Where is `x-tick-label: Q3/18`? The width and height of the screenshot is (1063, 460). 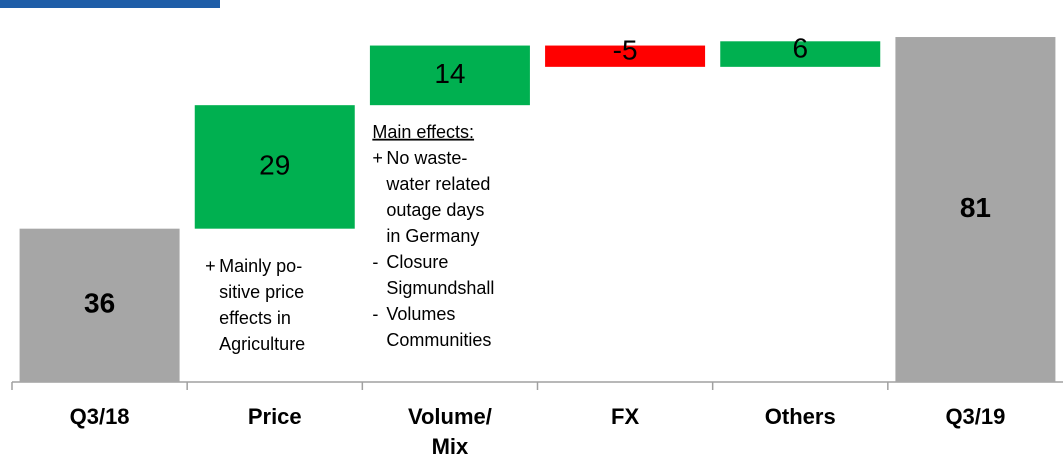 x-tick-label: Q3/18 is located at coordinates (100, 416).